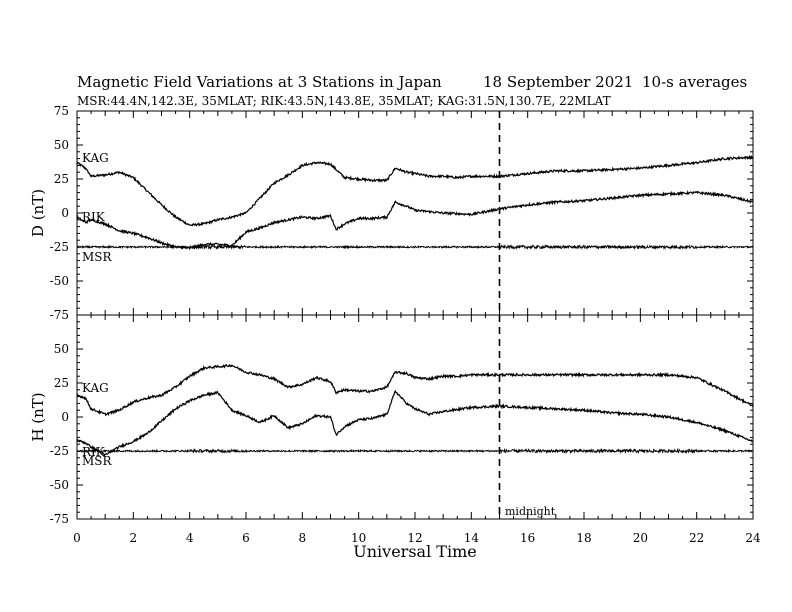 The width and height of the screenshot is (792, 612). I want to click on panel-h-ytick-label: -75, so click(59, 519).